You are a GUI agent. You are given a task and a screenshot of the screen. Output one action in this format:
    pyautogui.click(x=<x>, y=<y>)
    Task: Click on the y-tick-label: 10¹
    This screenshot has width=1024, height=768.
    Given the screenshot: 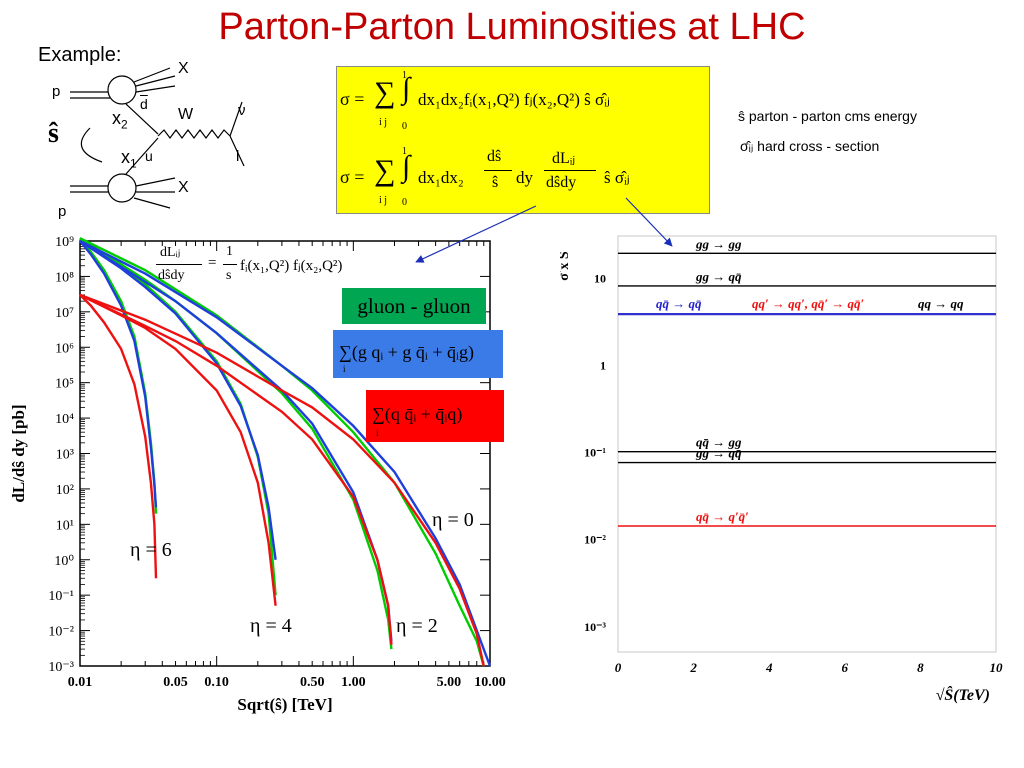 What is the action you would take?
    pyautogui.click(x=65, y=525)
    